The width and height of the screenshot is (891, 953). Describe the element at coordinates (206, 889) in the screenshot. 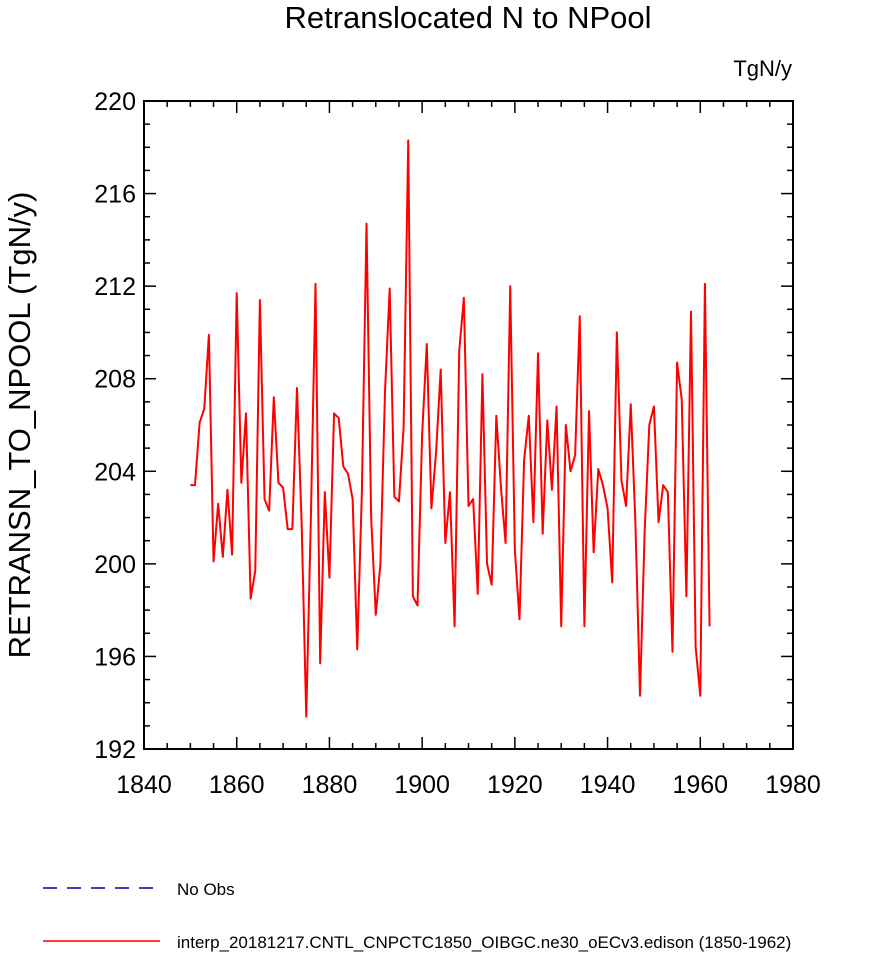

I see `legend-label-no-obs: No Obs` at that location.